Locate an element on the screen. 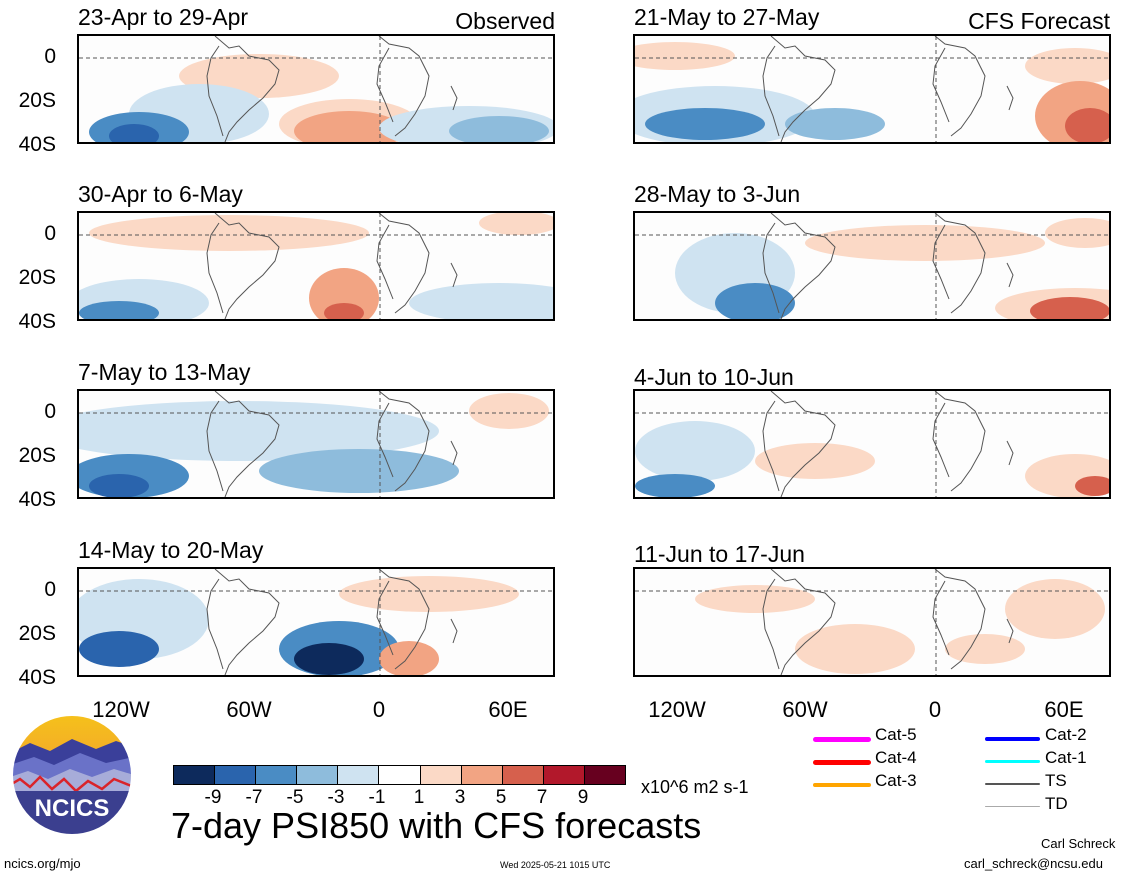  y-tick-0-row4: 0 is located at coordinates (50, 589).